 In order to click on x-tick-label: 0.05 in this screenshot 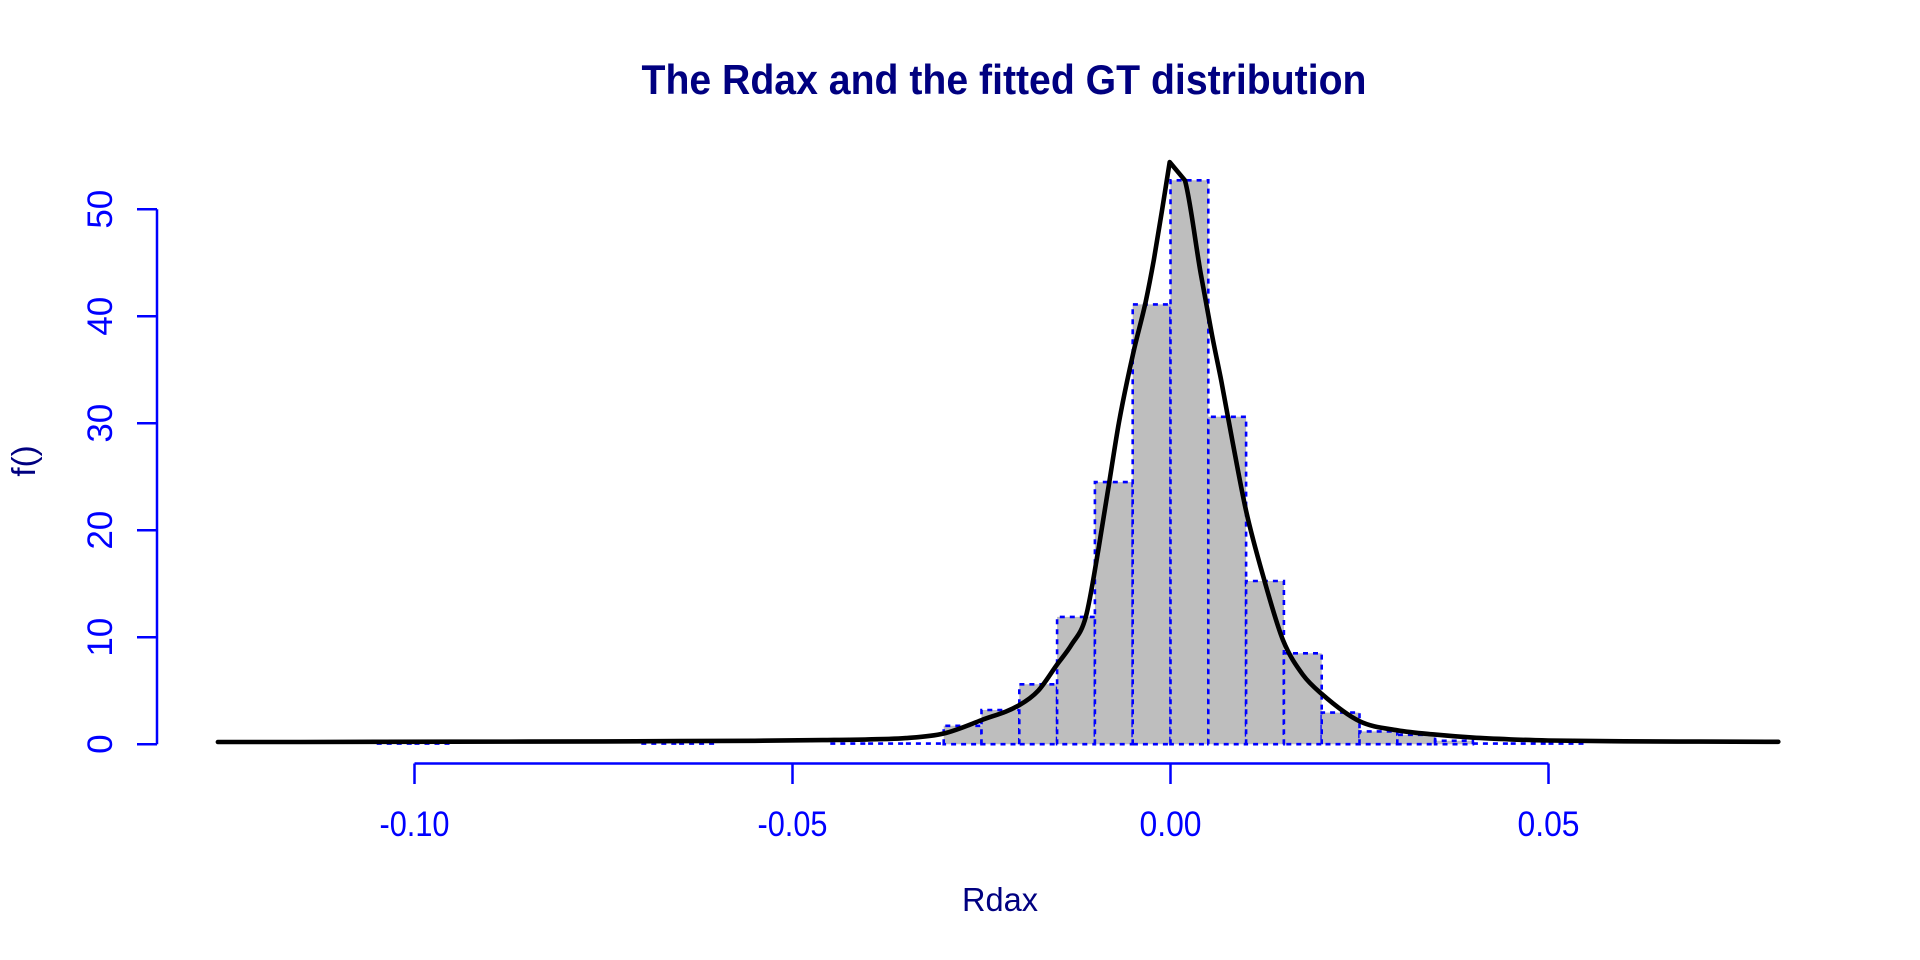, I will do `click(1549, 824)`.